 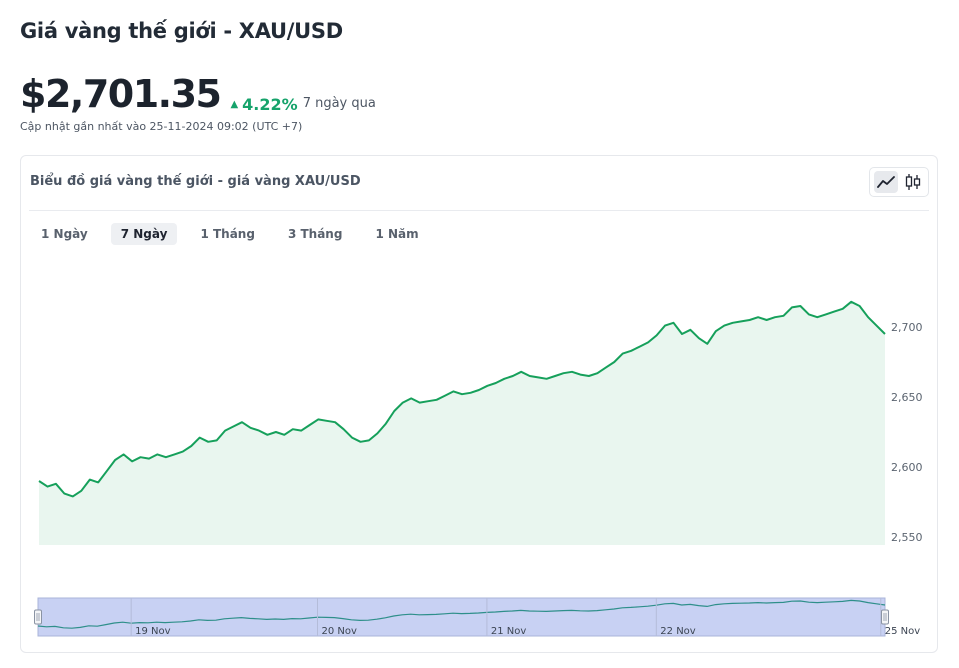 What do you see at coordinates (121, 94) in the screenshot?
I see `current-price: $2,701.35` at bounding box center [121, 94].